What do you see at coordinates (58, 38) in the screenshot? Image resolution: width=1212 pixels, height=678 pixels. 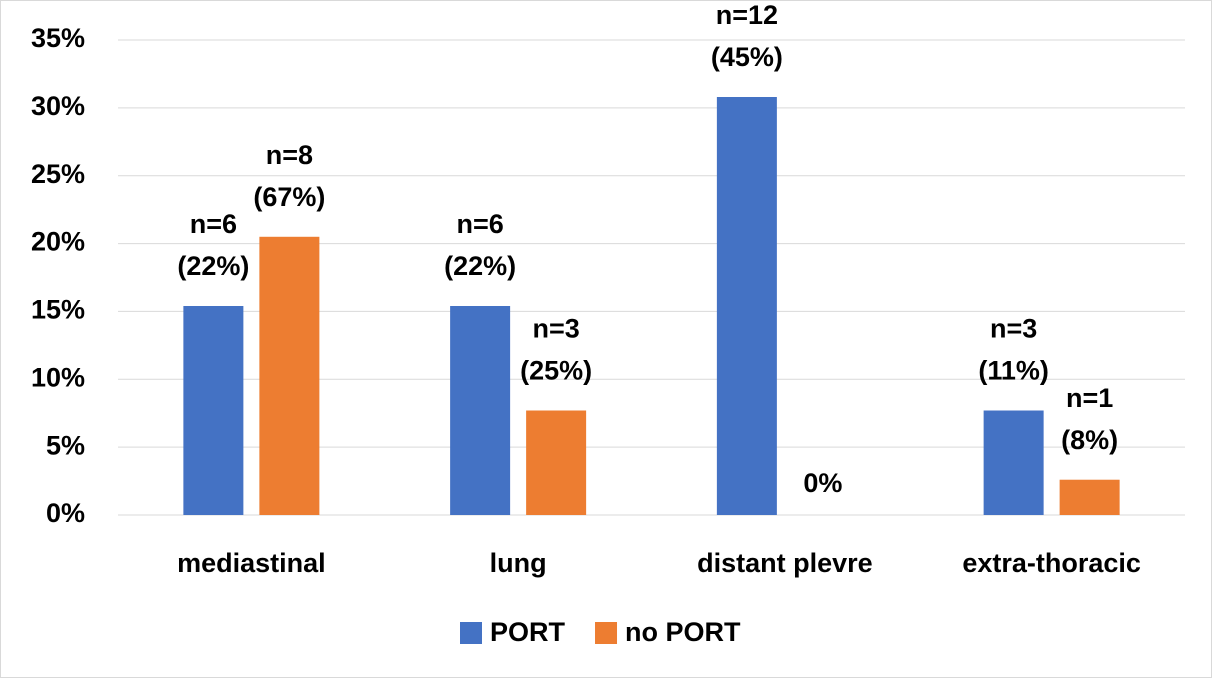 I see `y-tick-label: 35%` at bounding box center [58, 38].